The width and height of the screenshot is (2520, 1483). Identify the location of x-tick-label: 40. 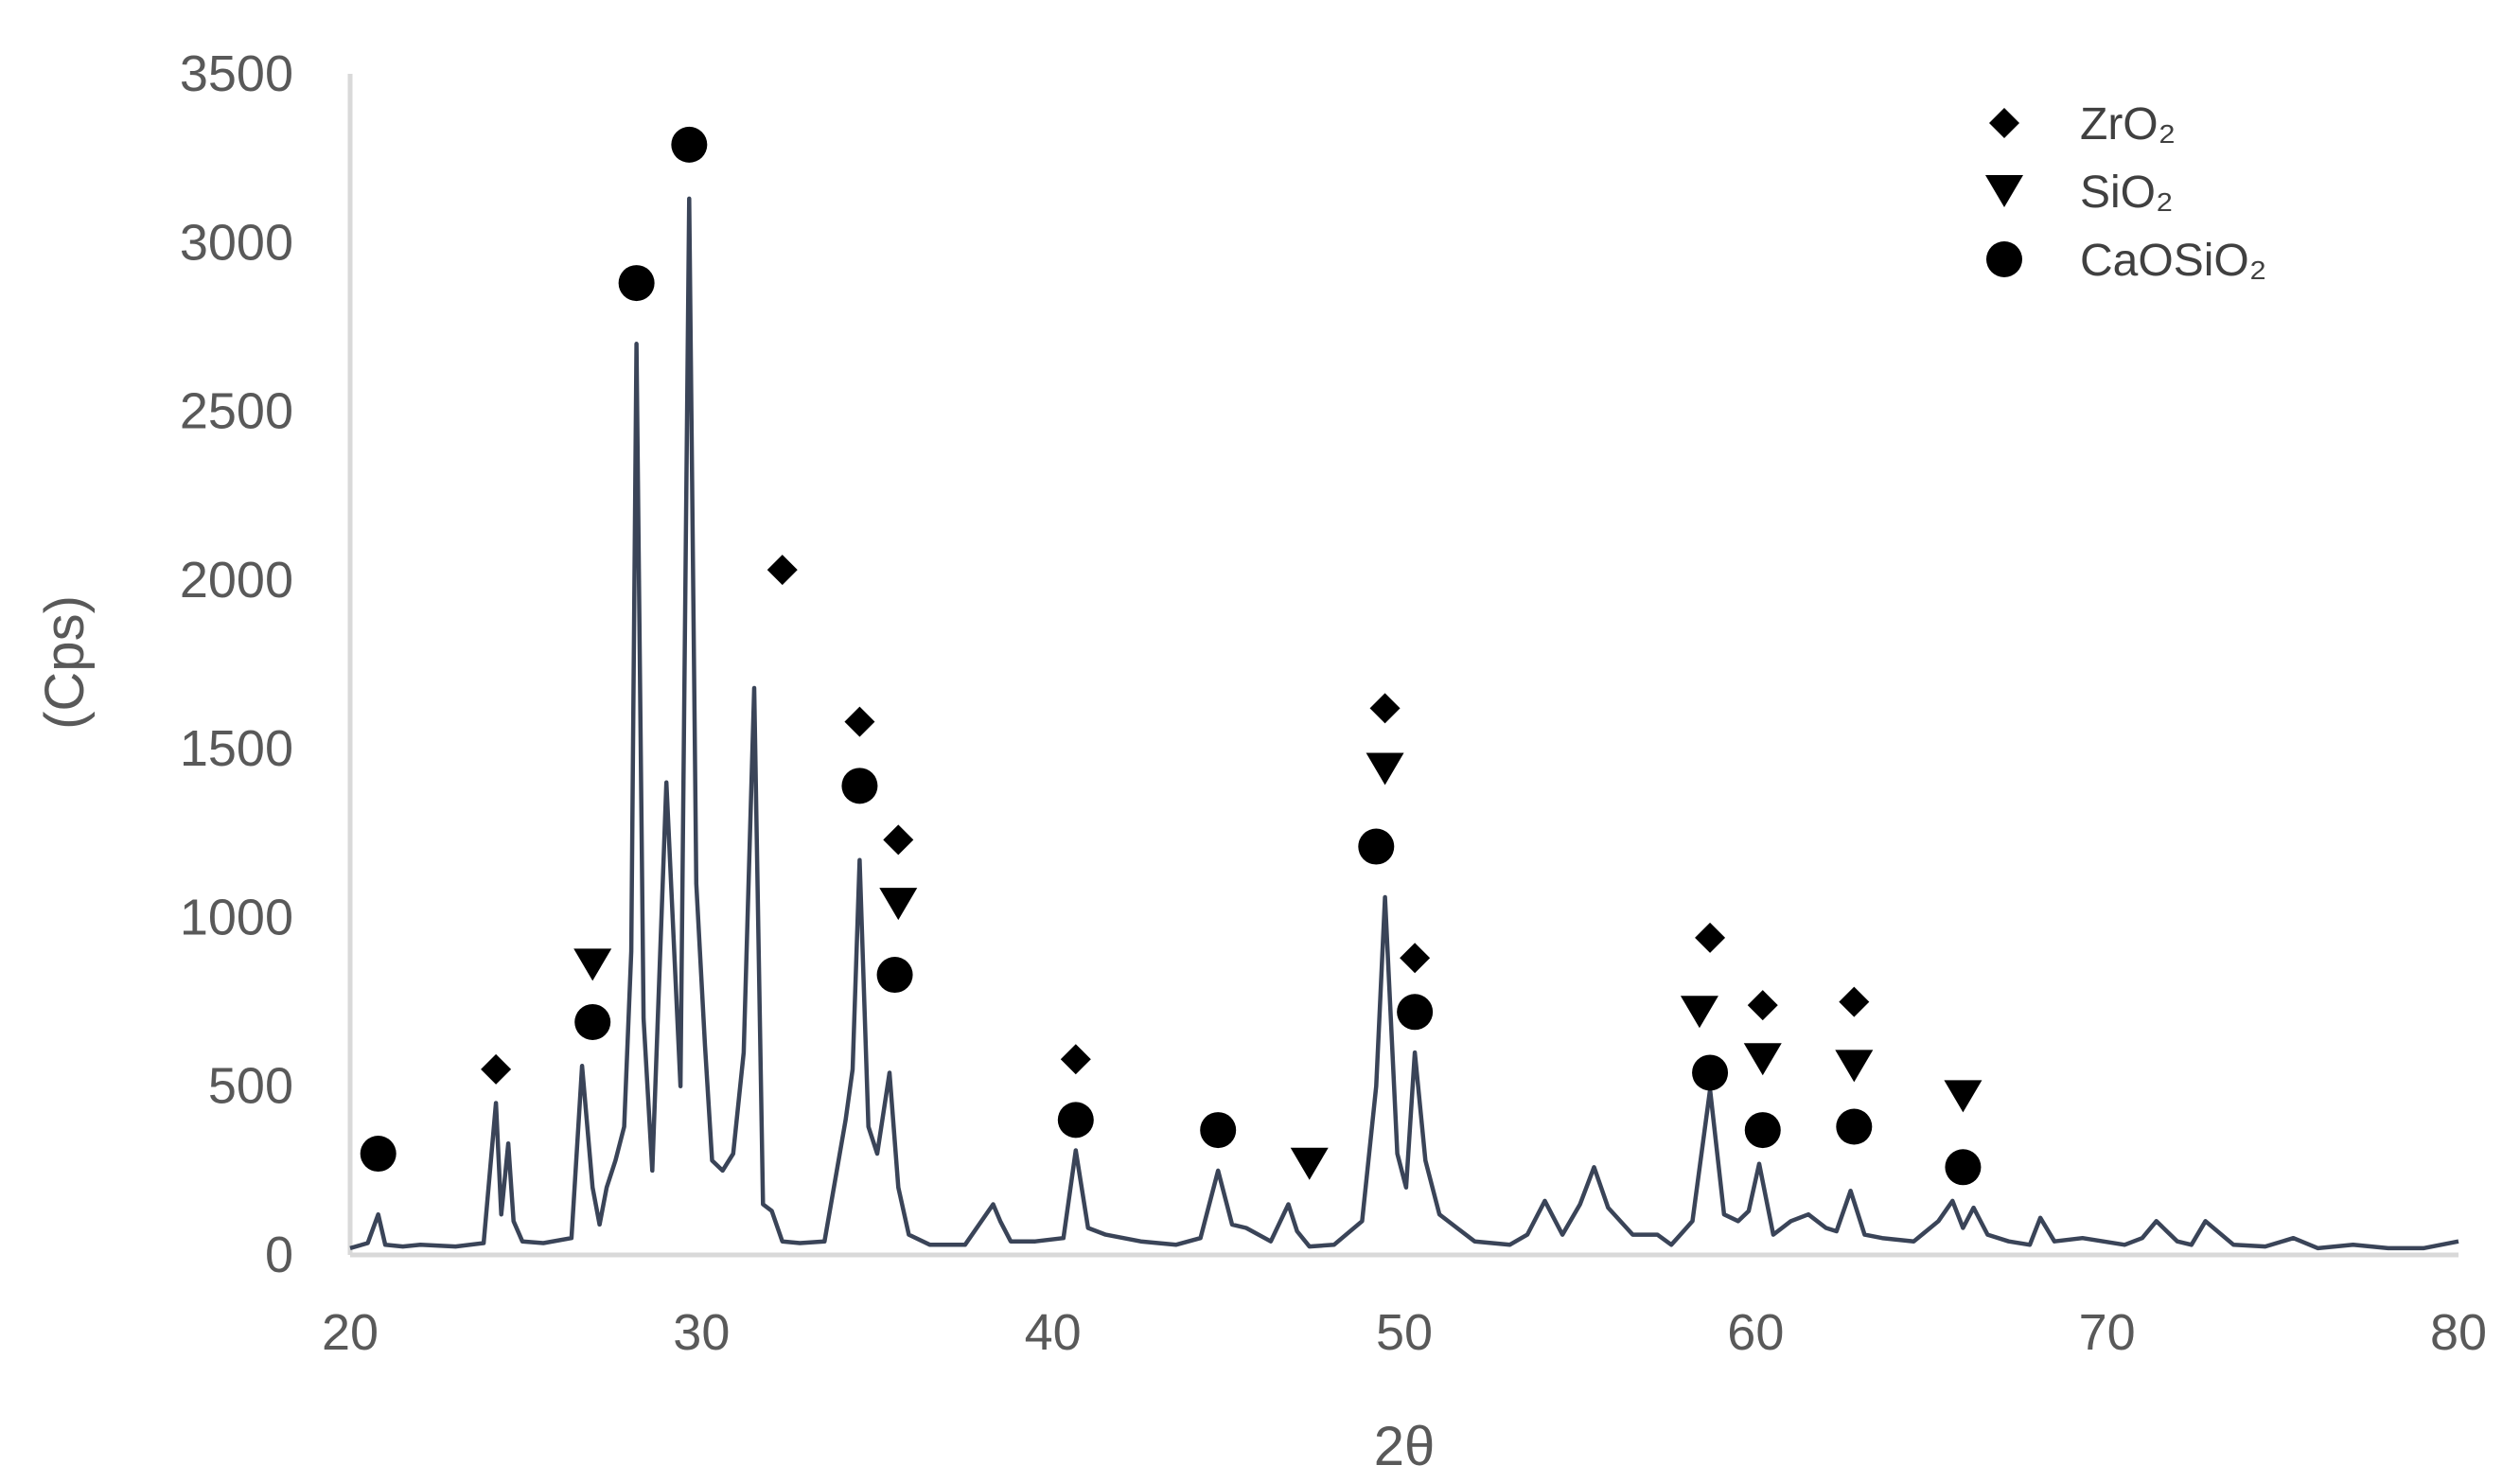
(1053, 1333).